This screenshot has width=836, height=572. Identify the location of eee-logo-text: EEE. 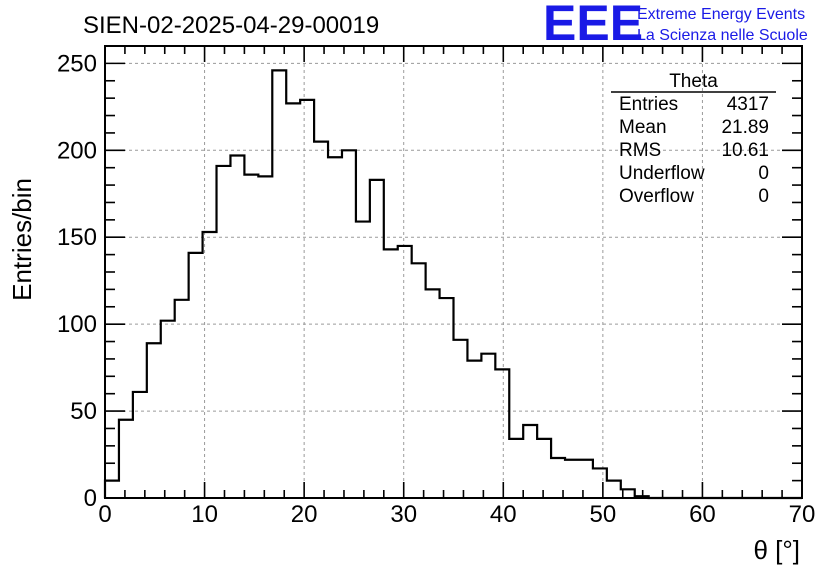
(593, 25).